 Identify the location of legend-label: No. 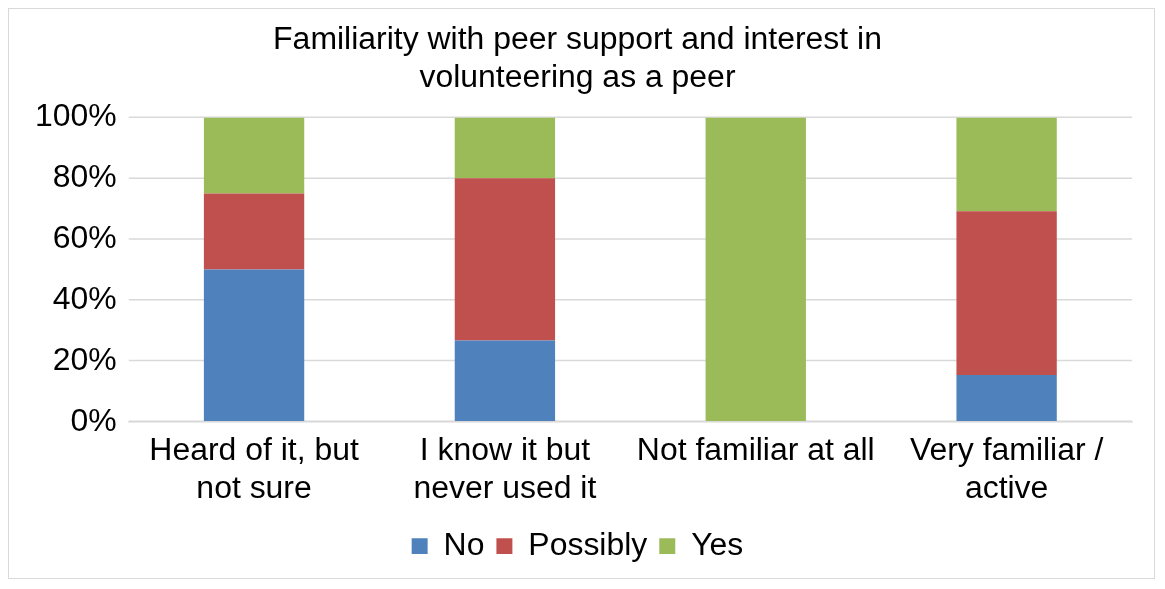
(464, 543).